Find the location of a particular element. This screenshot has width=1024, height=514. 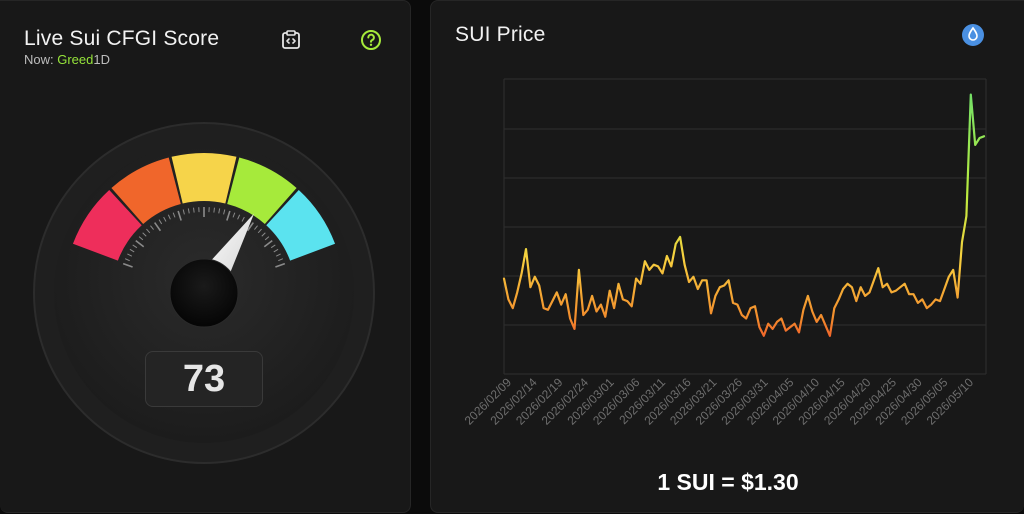

gauge-hub is located at coordinates (204, 293).